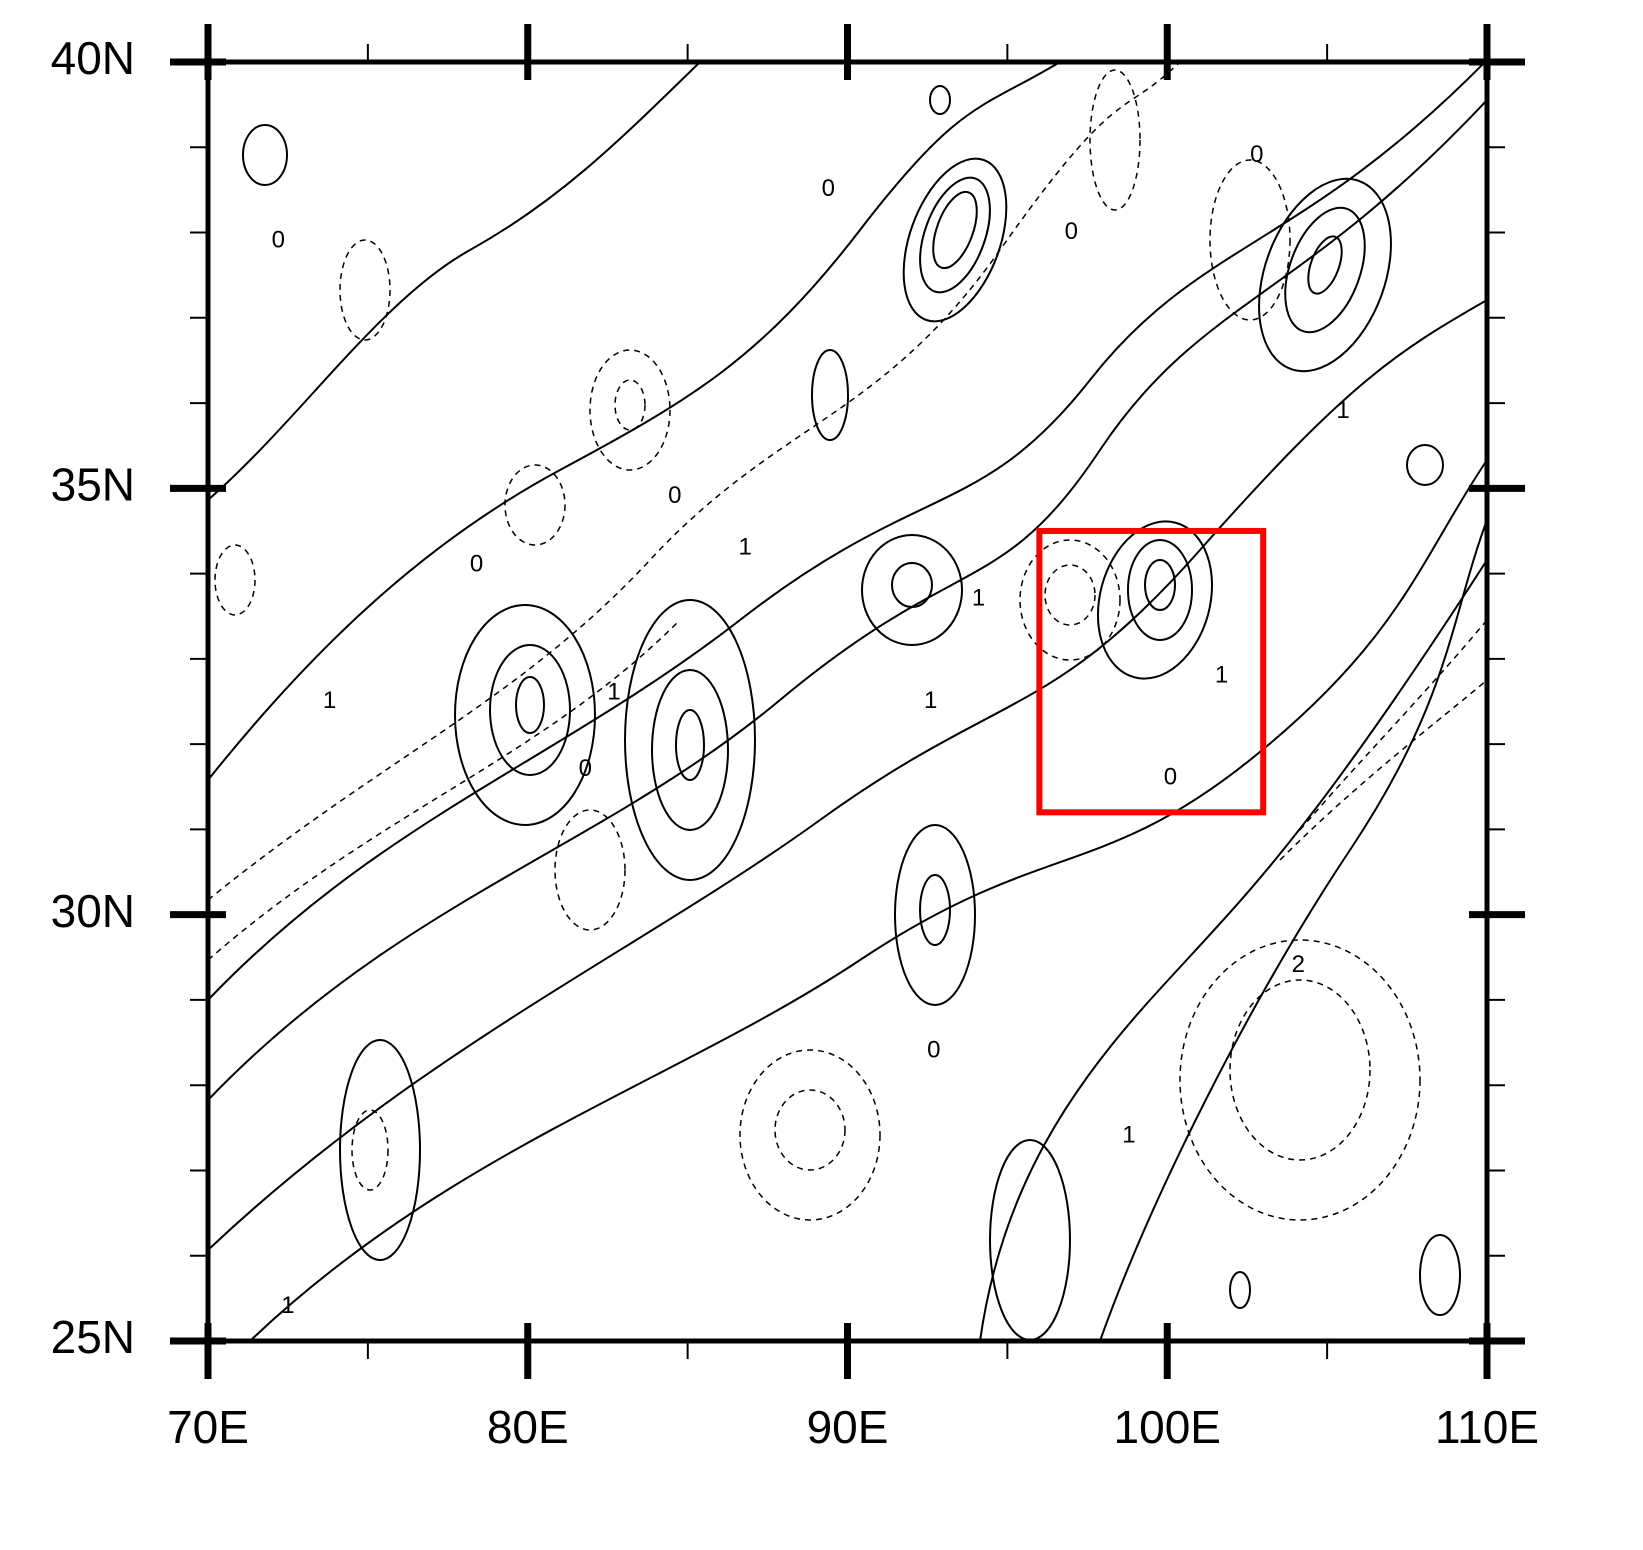 The height and width of the screenshot is (1550, 1643). What do you see at coordinates (93, 1337) in the screenshot?
I see `y-tick-label: 25N` at bounding box center [93, 1337].